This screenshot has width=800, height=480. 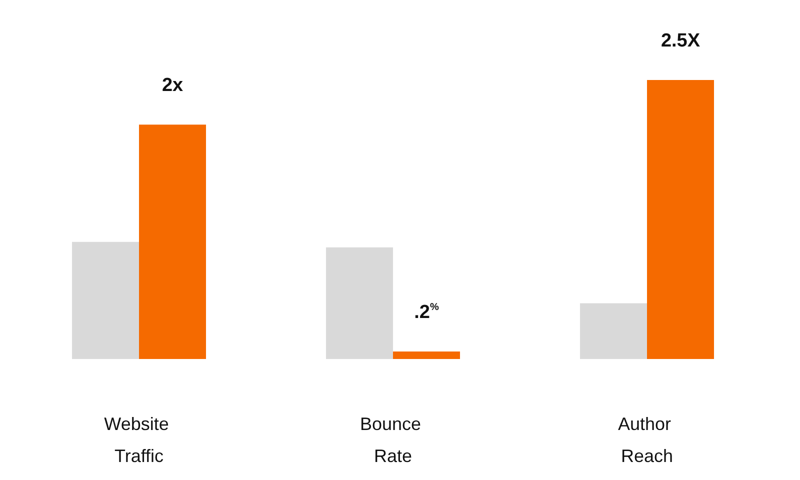 I want to click on annotation: 2.5X, so click(x=680, y=41).